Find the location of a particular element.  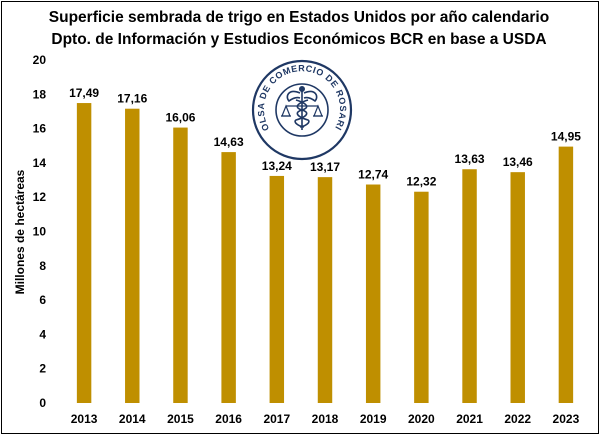

y-tick-label: 18 is located at coordinates (40, 94).